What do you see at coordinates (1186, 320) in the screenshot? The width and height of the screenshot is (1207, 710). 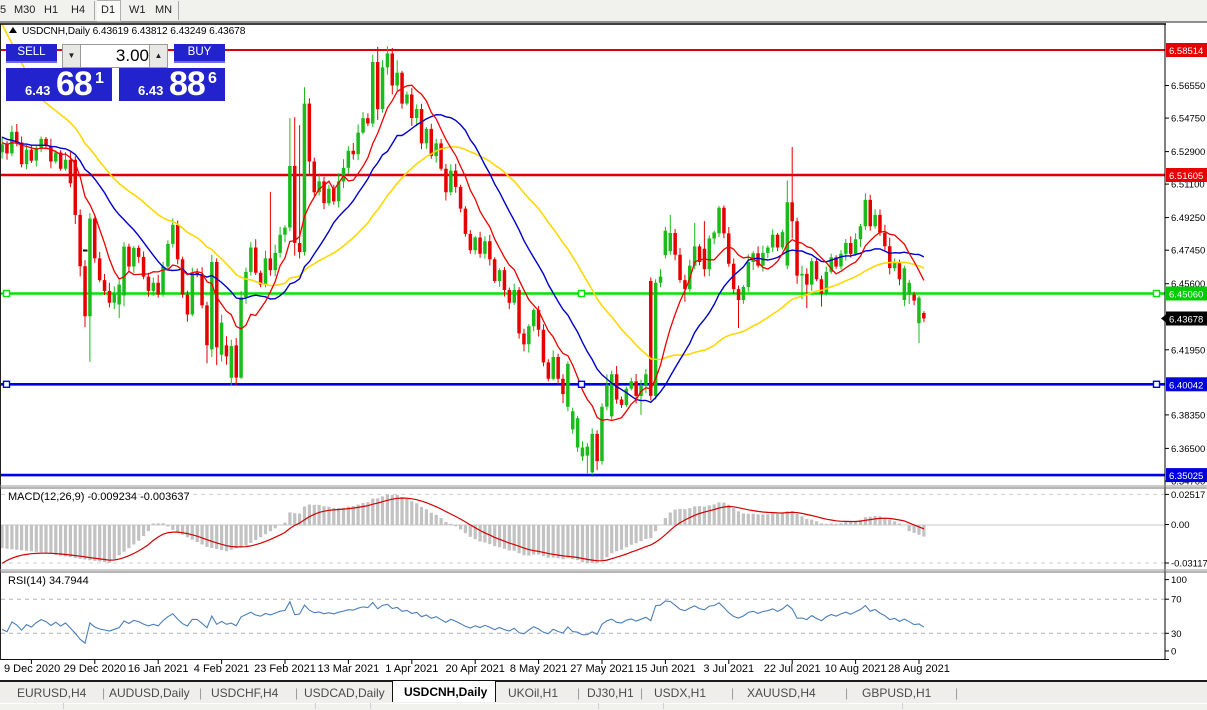 I see `svg-text: 6.43678` at bounding box center [1186, 320].